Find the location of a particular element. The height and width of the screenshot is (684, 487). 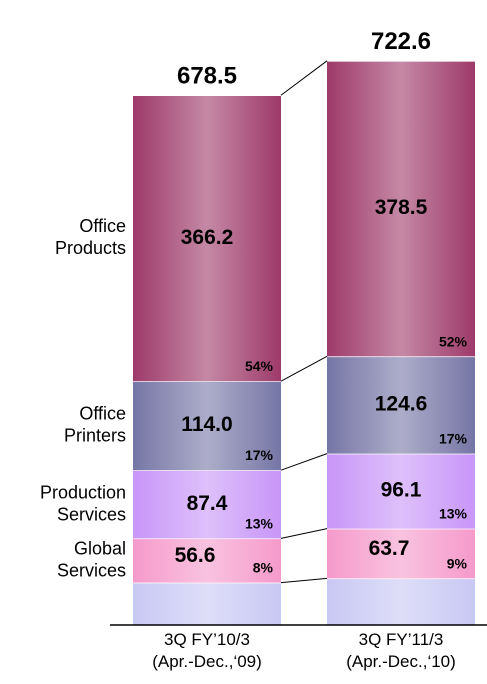

value-label: 366.2 is located at coordinates (207, 237).